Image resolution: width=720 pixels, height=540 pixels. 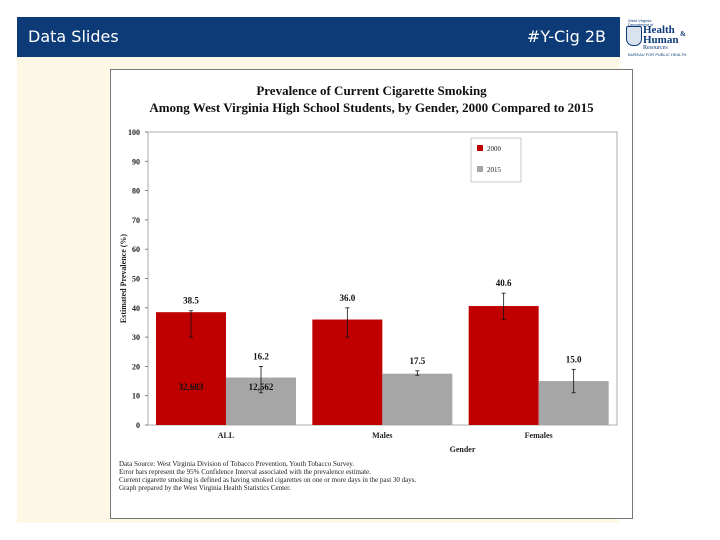 I want to click on y-tick-label: 10, so click(x=136, y=396).